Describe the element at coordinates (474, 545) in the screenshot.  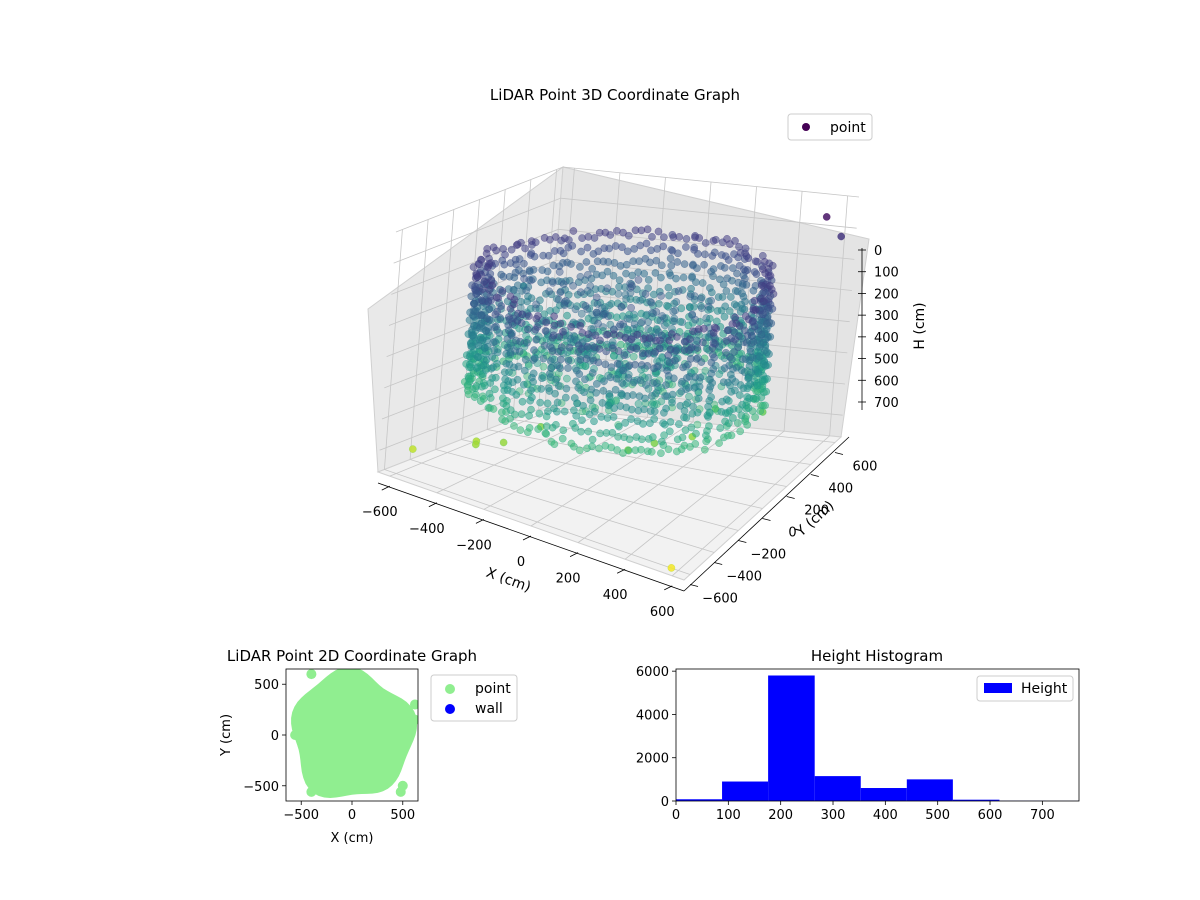
I see `x-tick-label-3d: −200` at that location.